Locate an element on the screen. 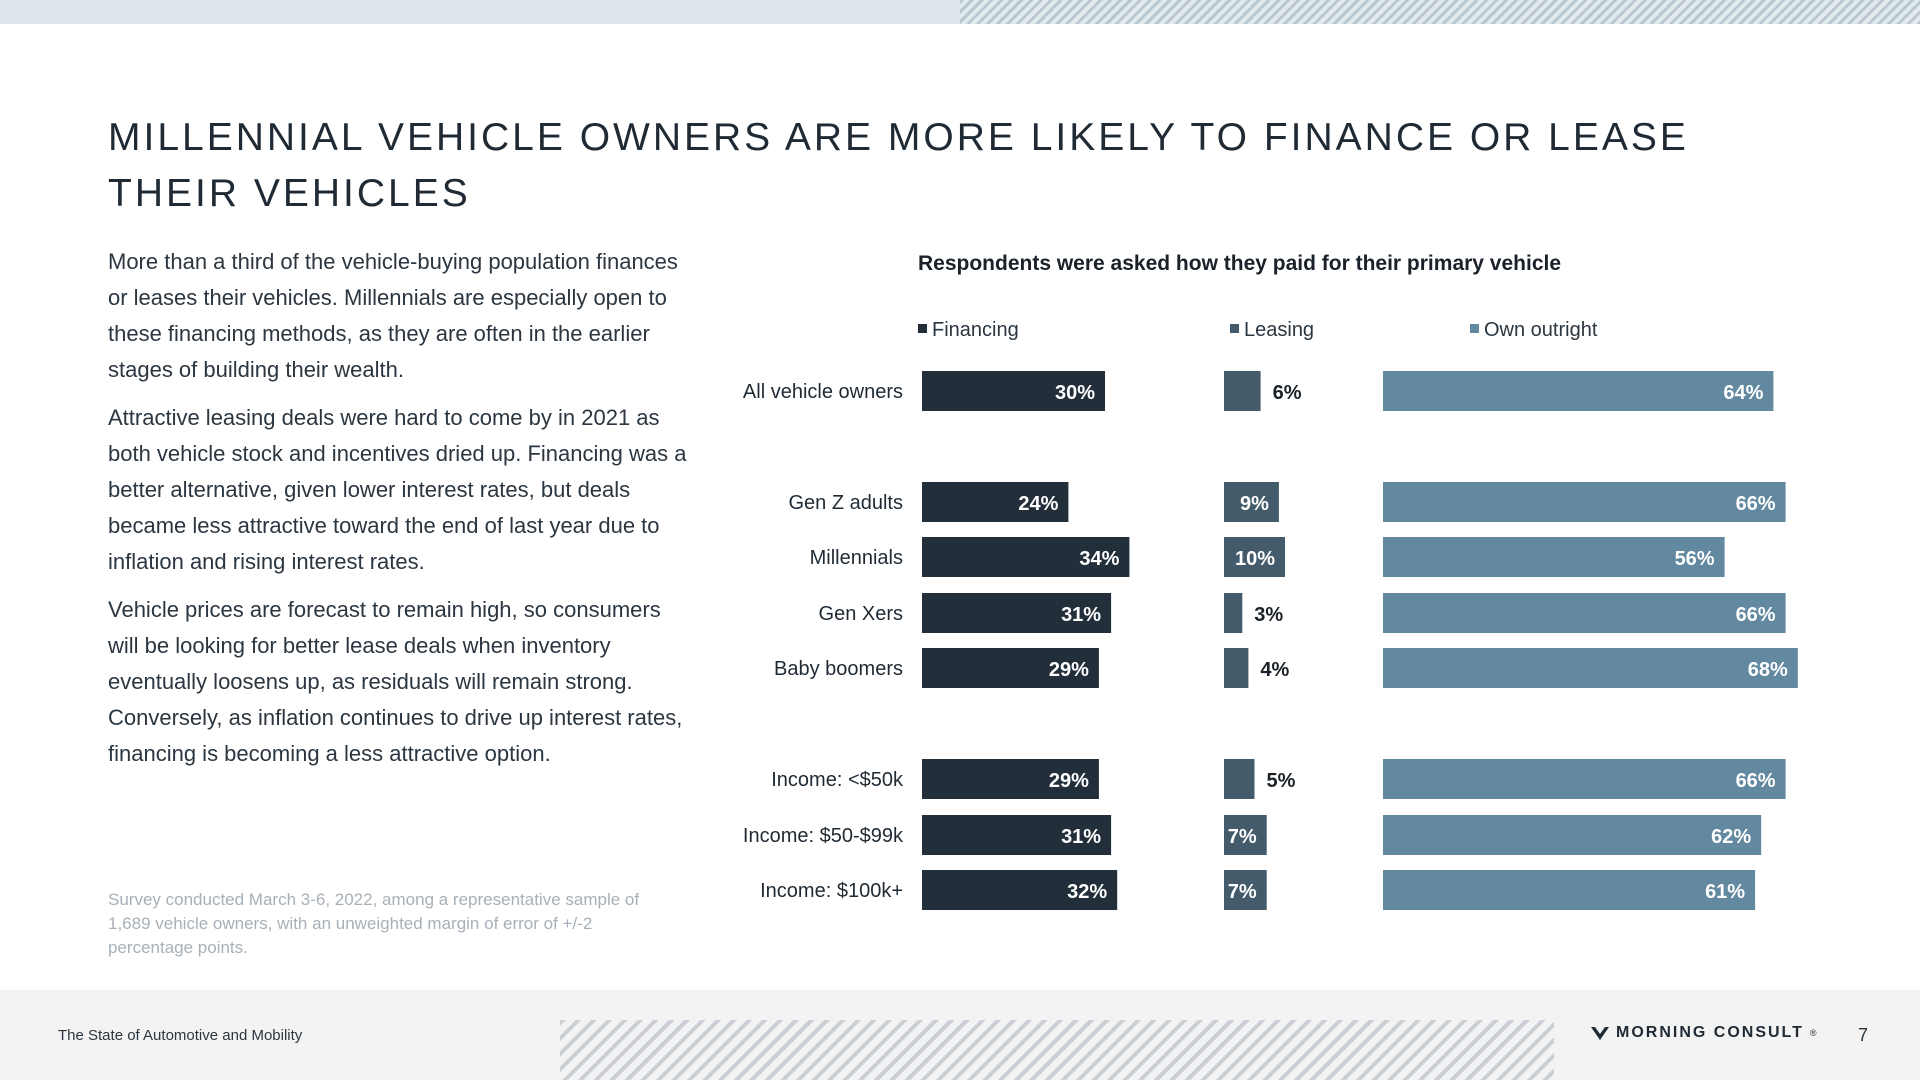 The image size is (1920, 1080). bar-leasing-millennials is located at coordinates (1254, 557).